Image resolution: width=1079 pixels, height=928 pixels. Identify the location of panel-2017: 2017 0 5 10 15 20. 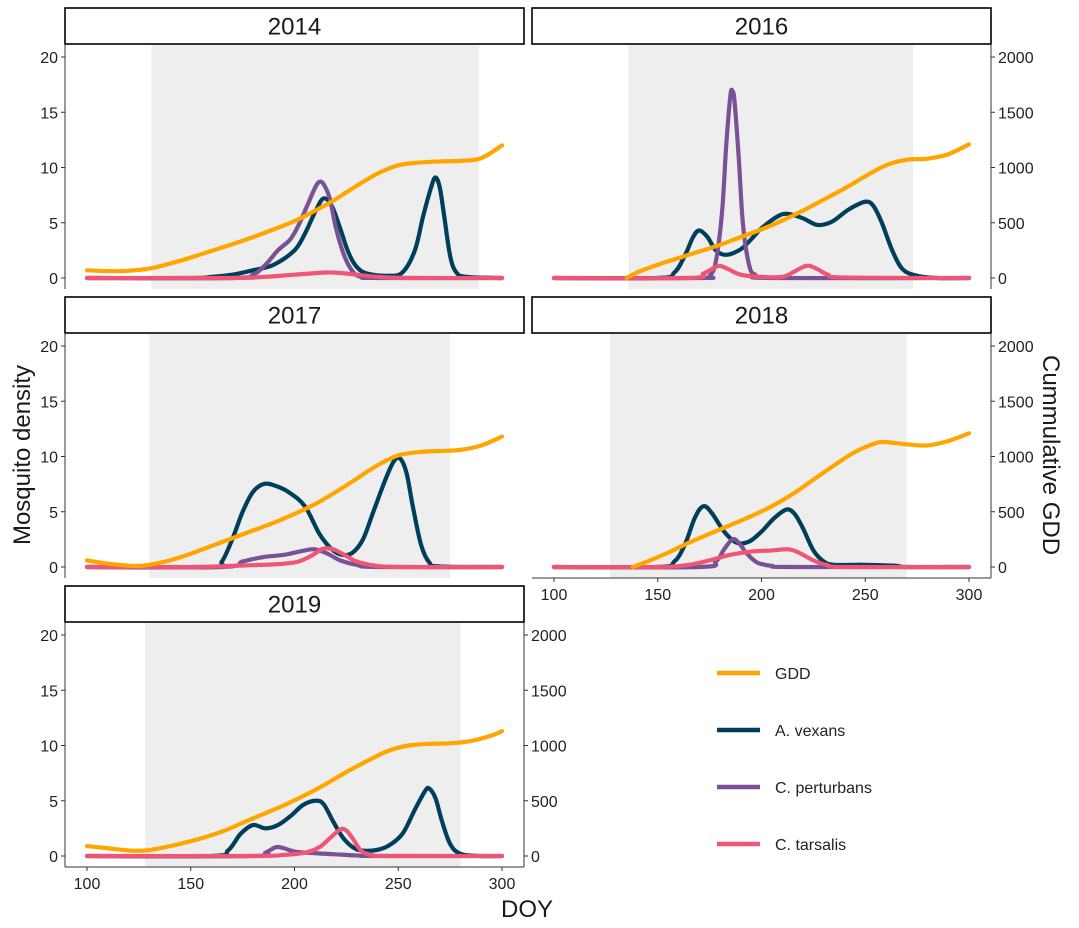
(282, 437).